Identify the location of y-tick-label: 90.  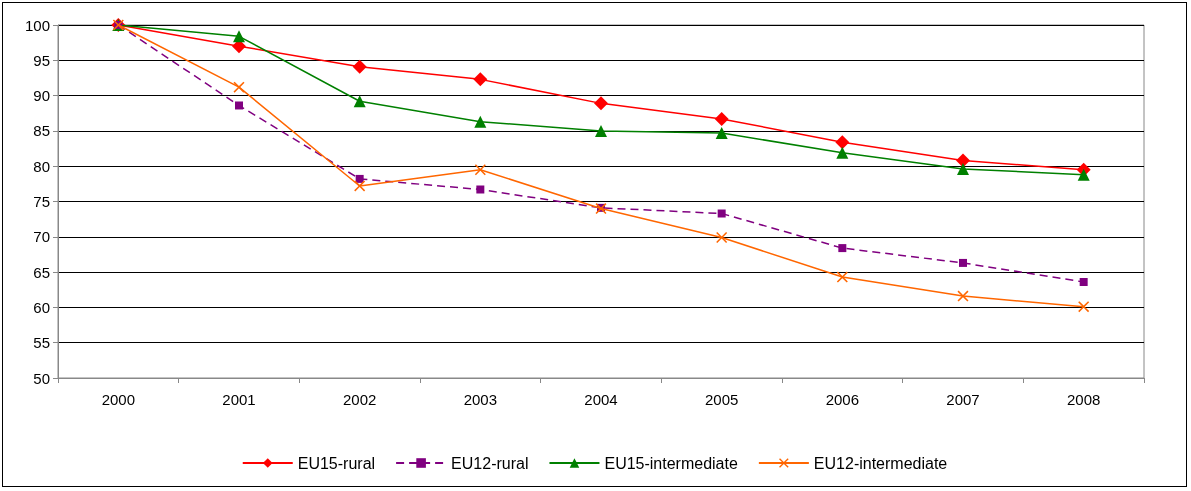
(41, 96).